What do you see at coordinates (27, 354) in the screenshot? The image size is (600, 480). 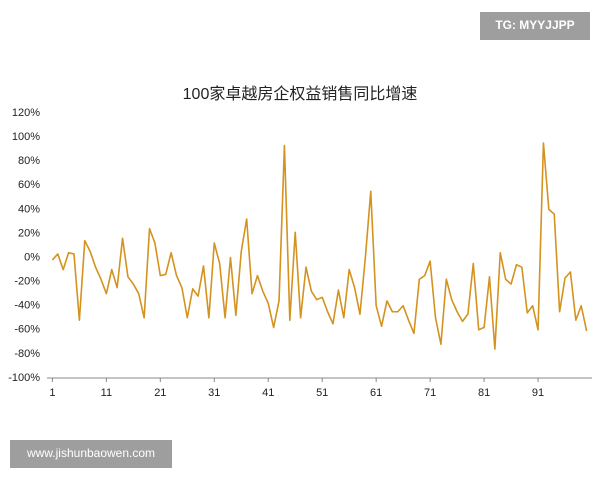 I see `y-tick-label: -80%` at bounding box center [27, 354].